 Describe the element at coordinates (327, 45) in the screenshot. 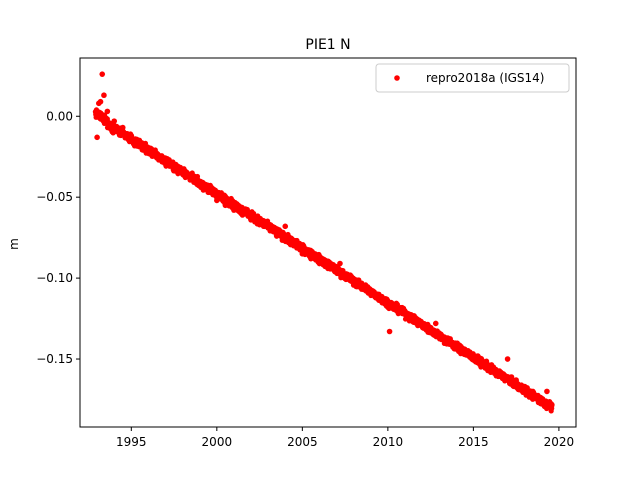

I see `chart-title: PIE1 N` at that location.